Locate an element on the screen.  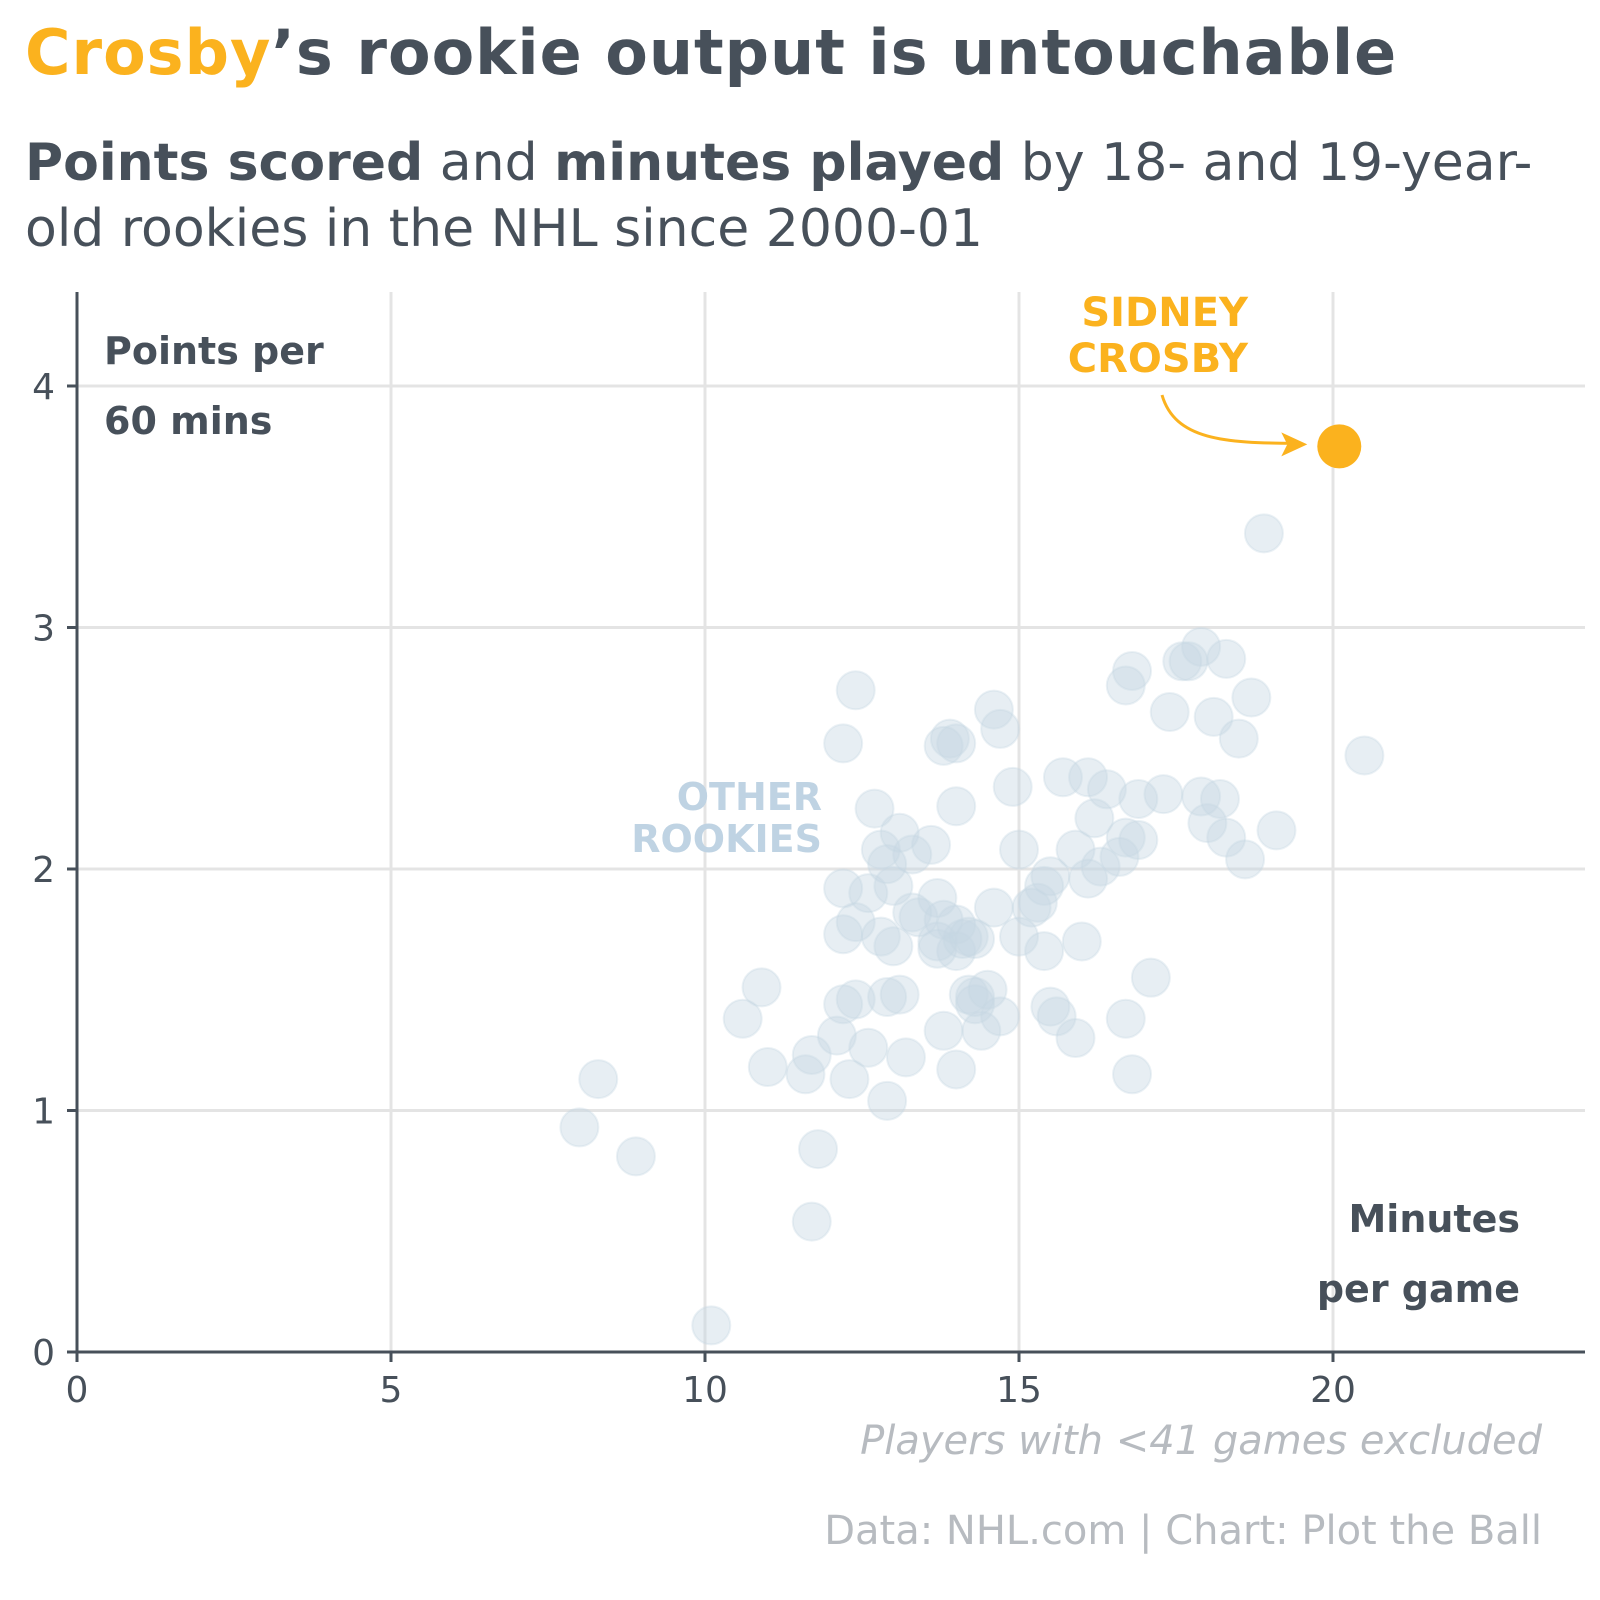
subtitle-bold-points: Points scored is located at coordinates (224, 163).